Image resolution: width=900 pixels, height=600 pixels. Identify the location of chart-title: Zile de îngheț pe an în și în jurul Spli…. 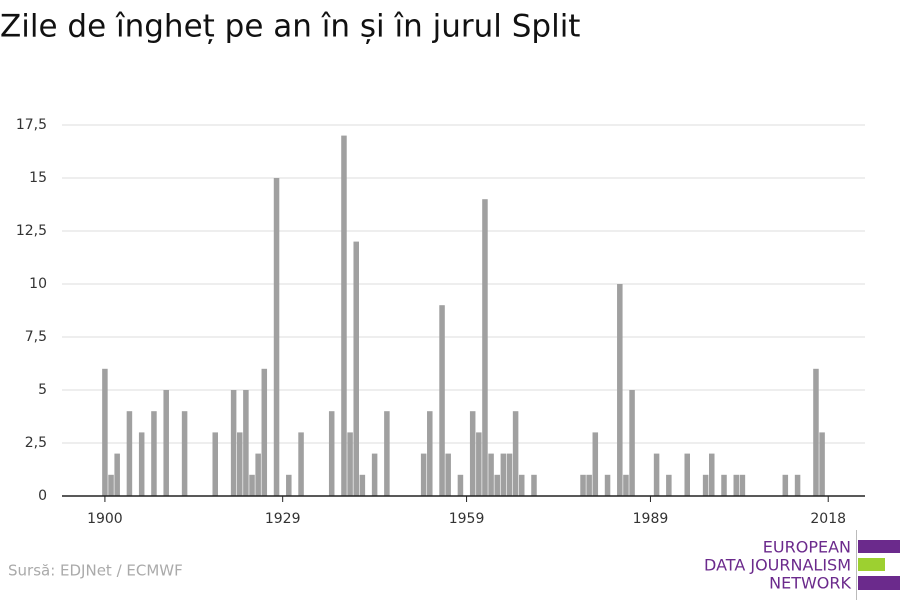
(290, 27).